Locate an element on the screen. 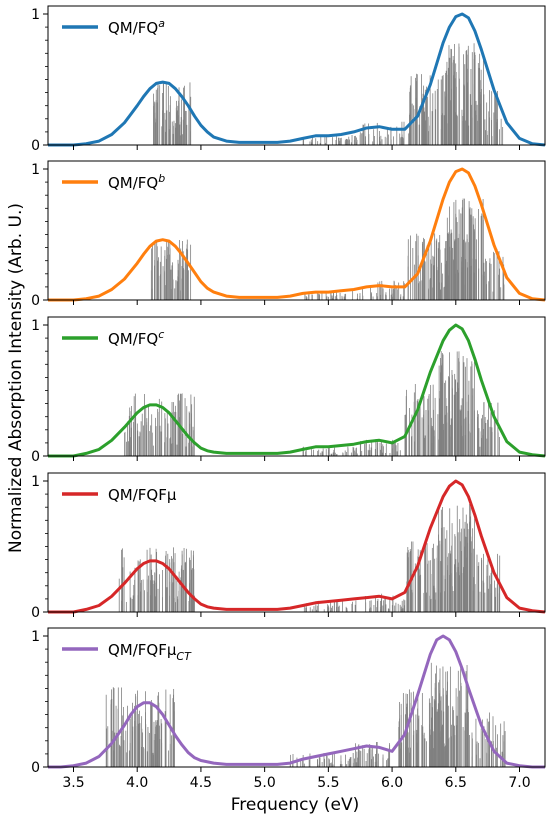 The height and width of the screenshot is (818, 550). legend: QM/FQb is located at coordinates (113, 182).